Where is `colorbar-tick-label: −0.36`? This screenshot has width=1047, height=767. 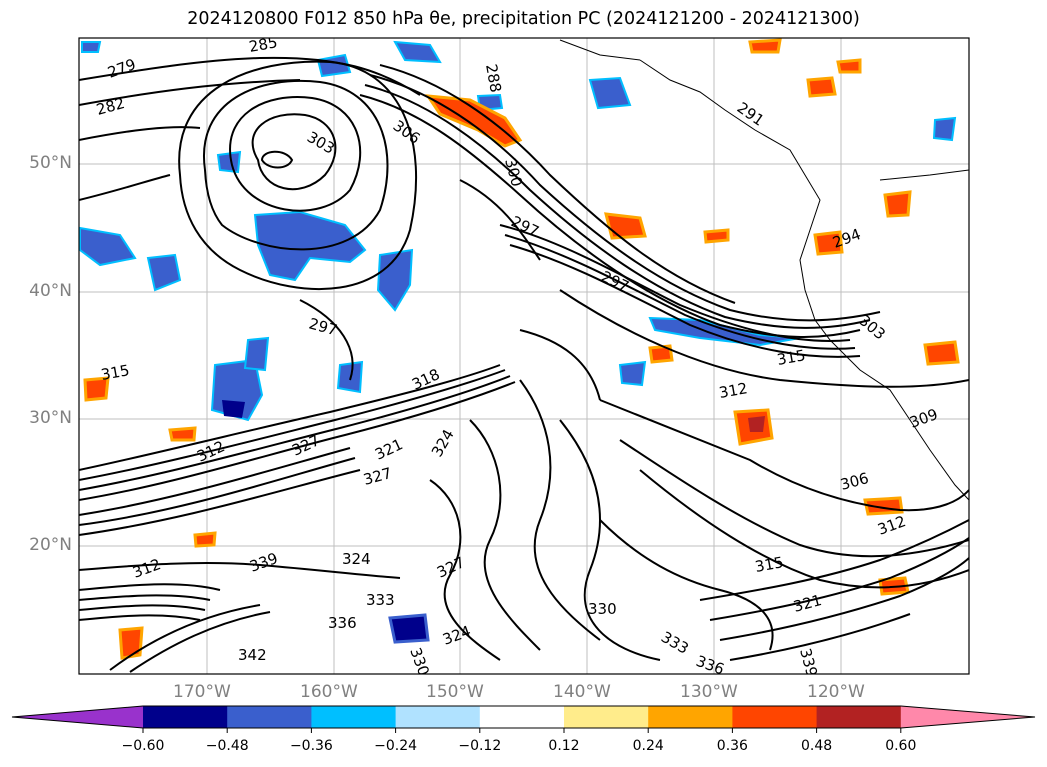 colorbar-tick-label: −0.36 is located at coordinates (311, 746).